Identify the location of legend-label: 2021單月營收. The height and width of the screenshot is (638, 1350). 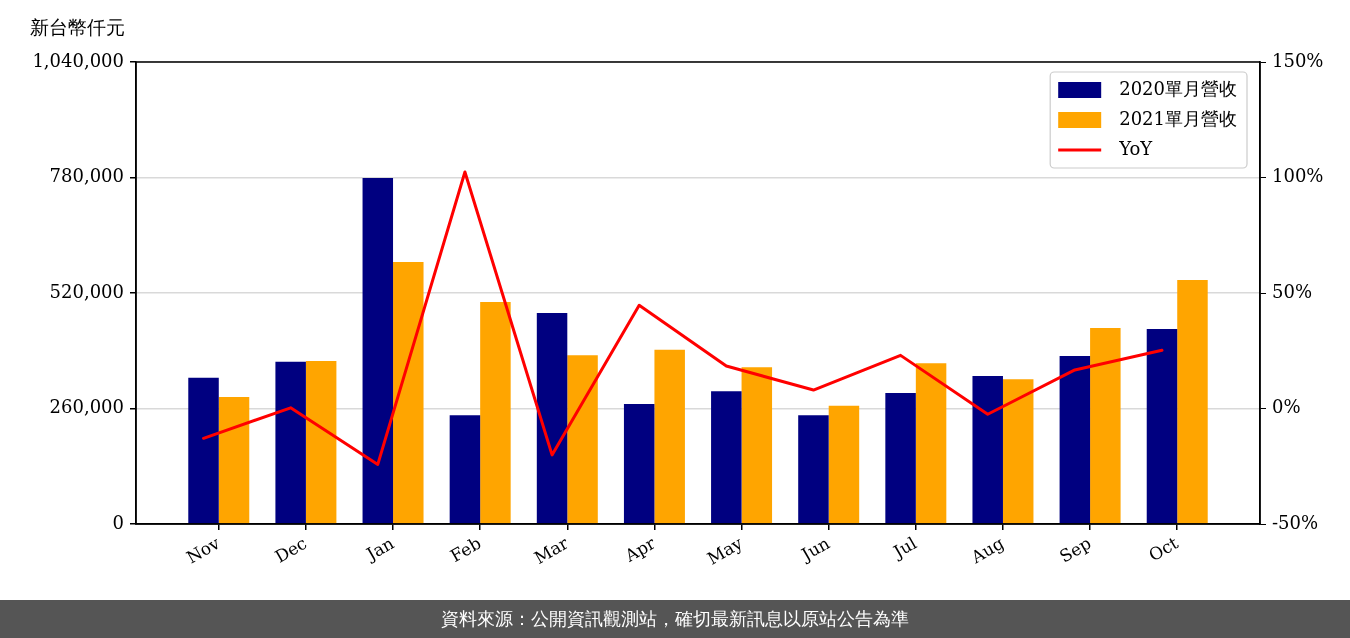
(1178, 118).